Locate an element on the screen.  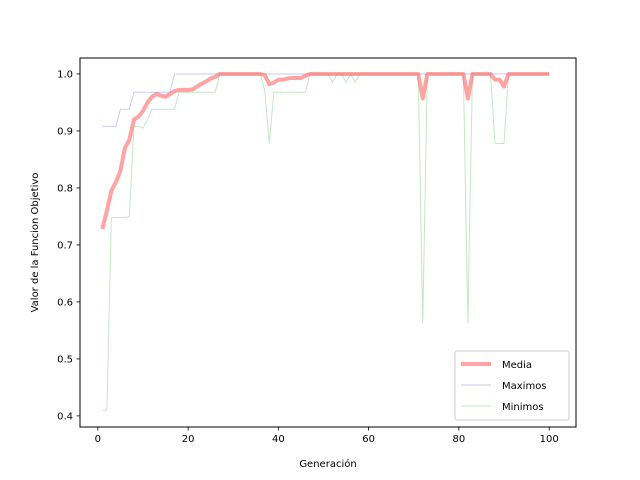
legend-frame is located at coordinates (512, 385).